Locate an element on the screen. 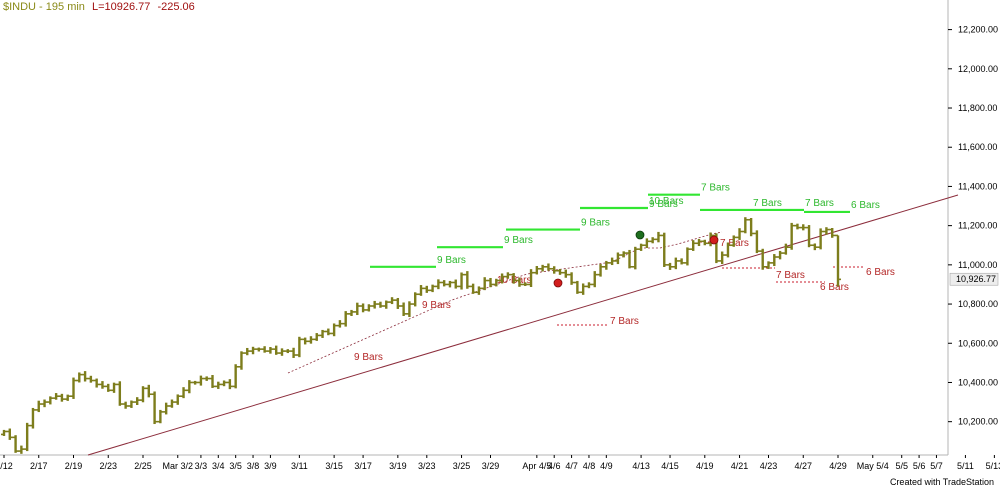  buy-signal-dot is located at coordinates (640, 235).